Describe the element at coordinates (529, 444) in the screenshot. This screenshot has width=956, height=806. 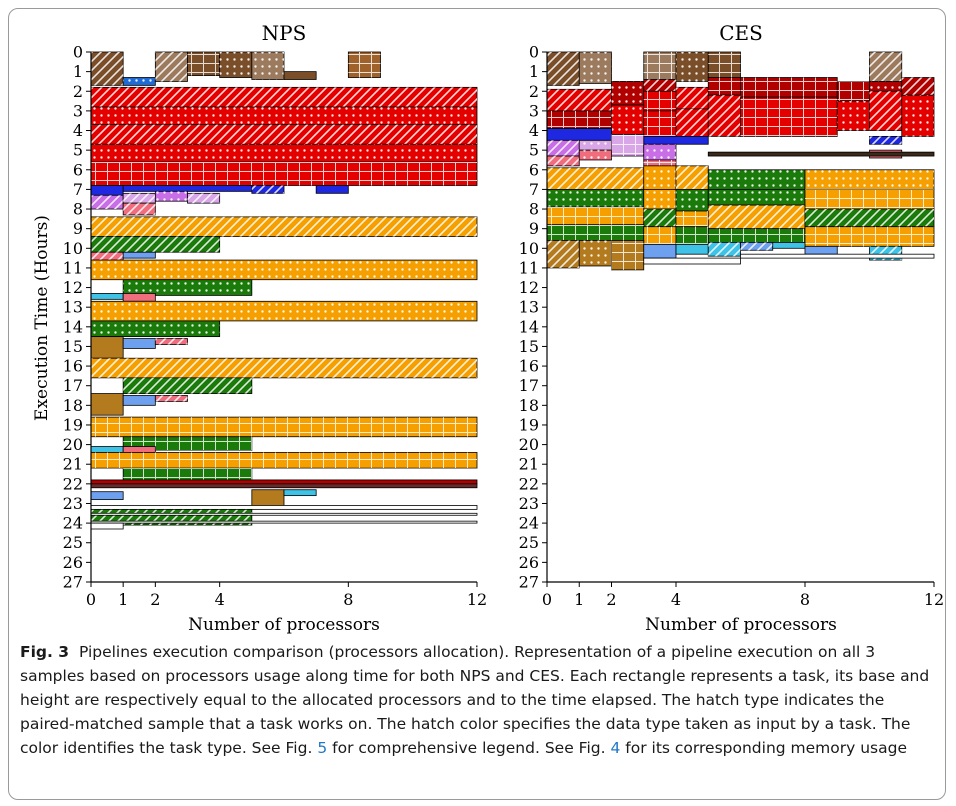
I see `y-tick-label: 20` at that location.